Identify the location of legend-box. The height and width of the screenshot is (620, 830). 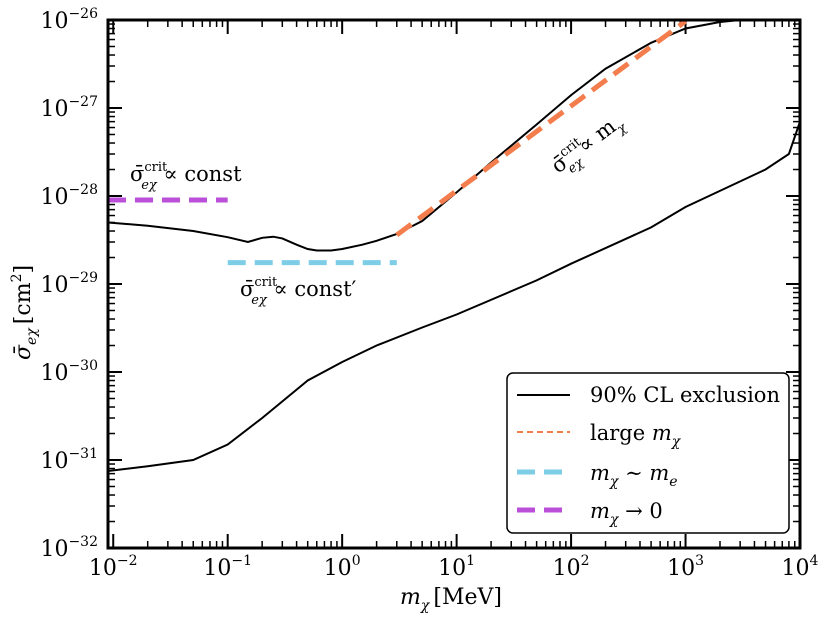
(648, 453).